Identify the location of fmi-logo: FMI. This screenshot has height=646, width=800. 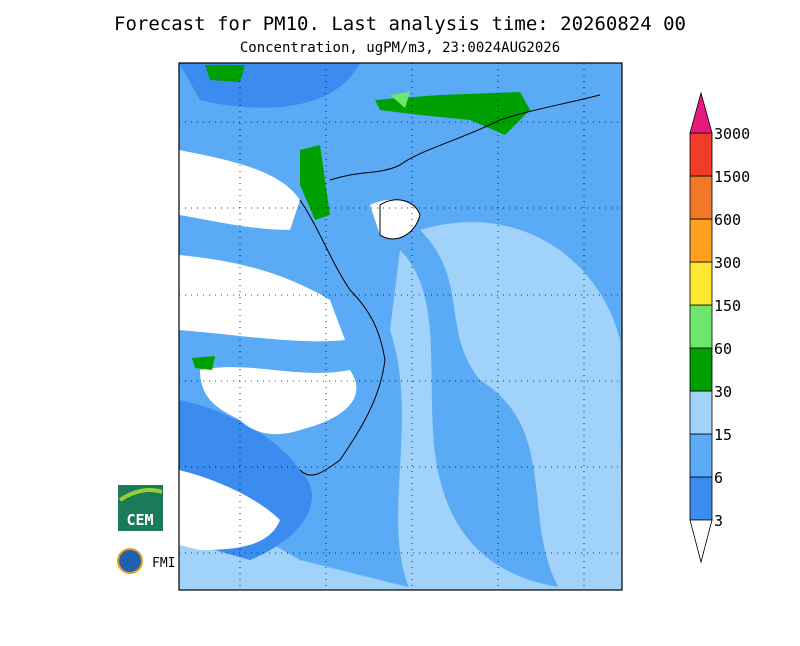
(146, 561).